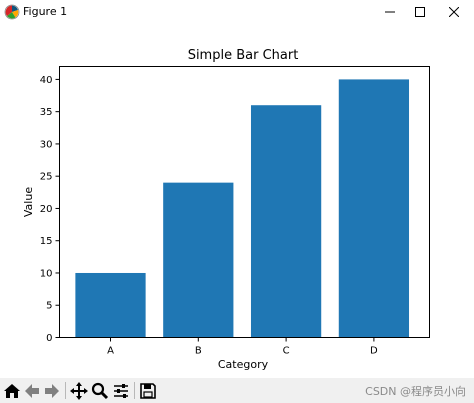 This screenshot has width=474, height=403. I want to click on back-arrow-icon, so click(32, 391).